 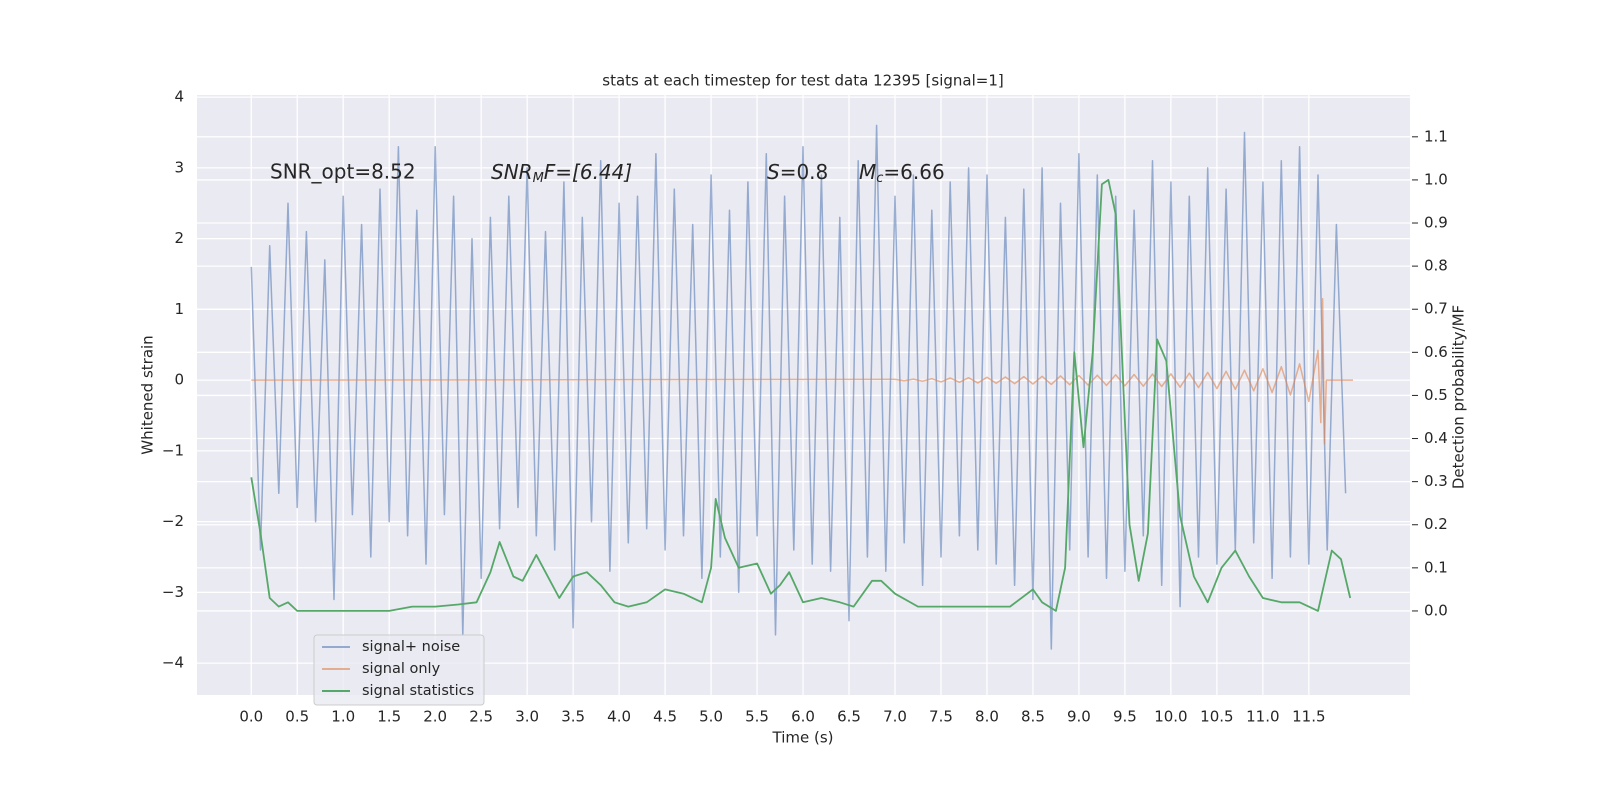 What do you see at coordinates (251, 717) in the screenshot?
I see `x-tick-label: 0.0` at bounding box center [251, 717].